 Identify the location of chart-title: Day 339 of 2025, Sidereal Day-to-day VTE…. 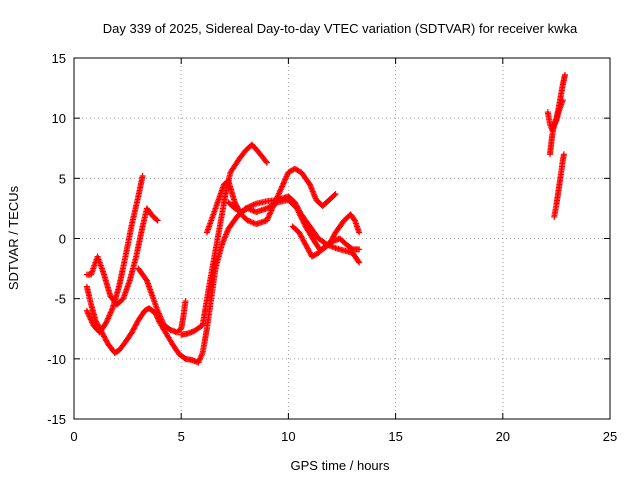
(340, 28).